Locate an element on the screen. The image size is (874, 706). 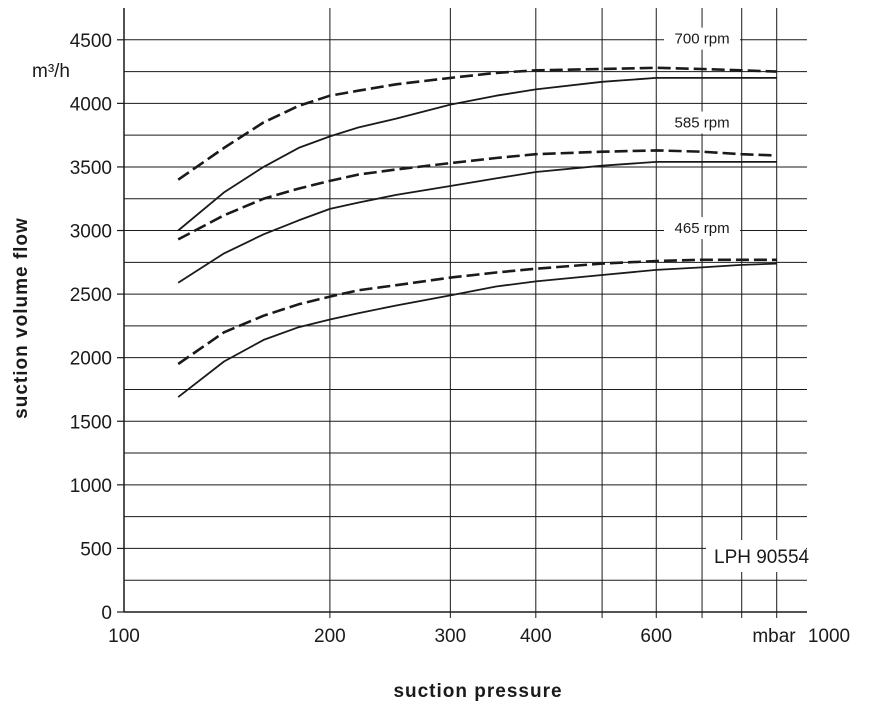
curve-label-3: 465 rpm is located at coordinates (702, 228).